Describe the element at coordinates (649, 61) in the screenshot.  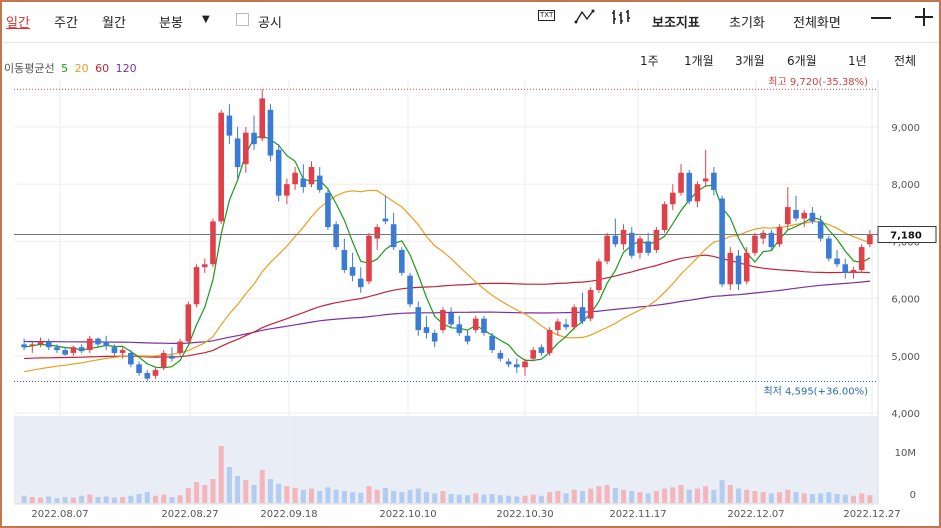
I see `period-1w: 1주` at that location.